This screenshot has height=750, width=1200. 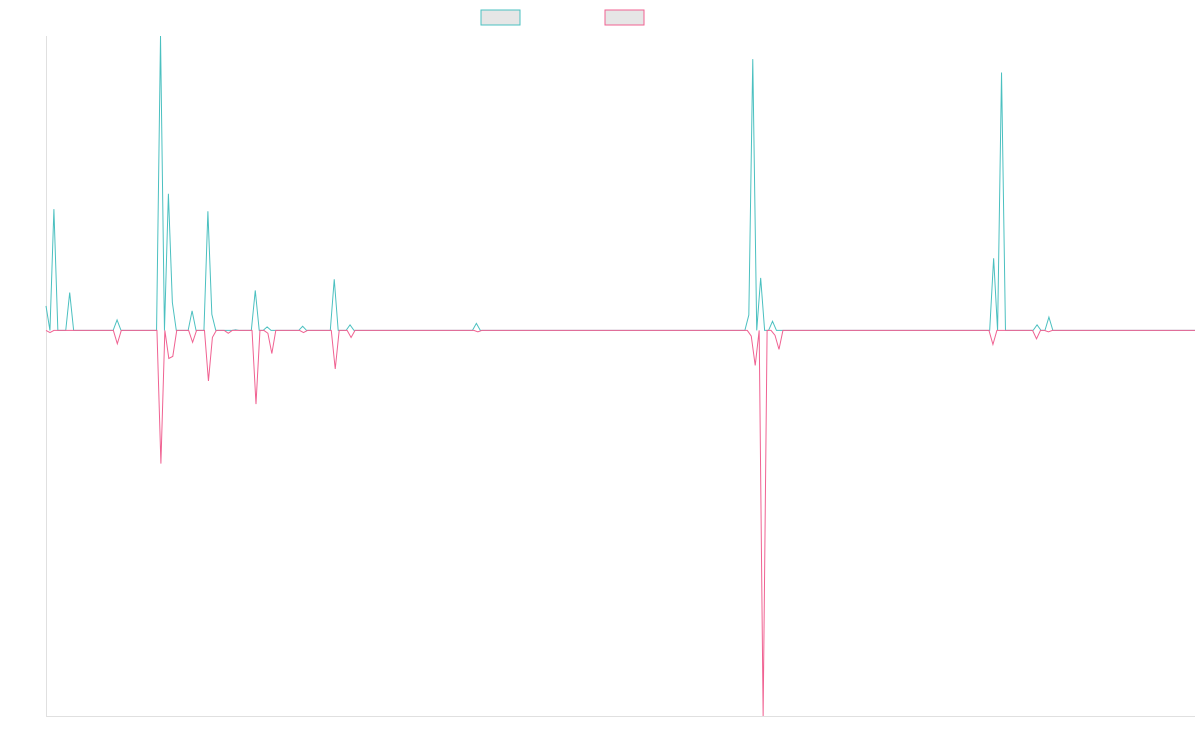 I want to click on legend, so click(x=562, y=17).